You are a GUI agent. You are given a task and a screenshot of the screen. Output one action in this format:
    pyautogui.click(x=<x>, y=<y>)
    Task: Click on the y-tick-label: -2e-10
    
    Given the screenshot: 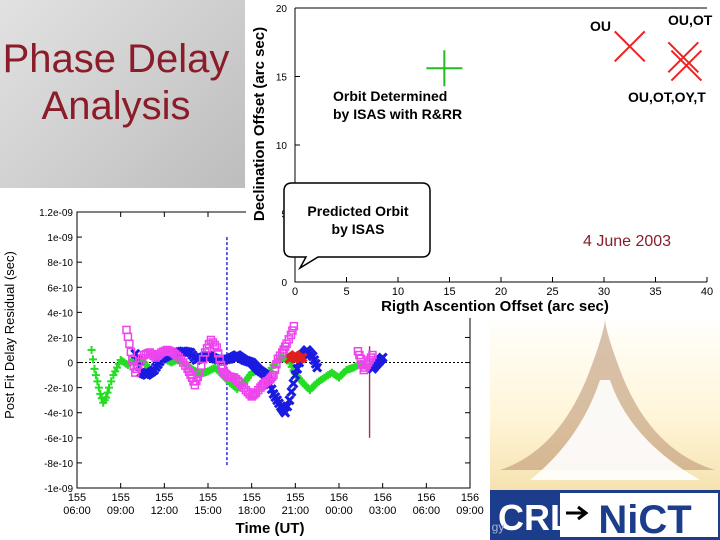 What is the action you would take?
    pyautogui.click(x=58, y=389)
    